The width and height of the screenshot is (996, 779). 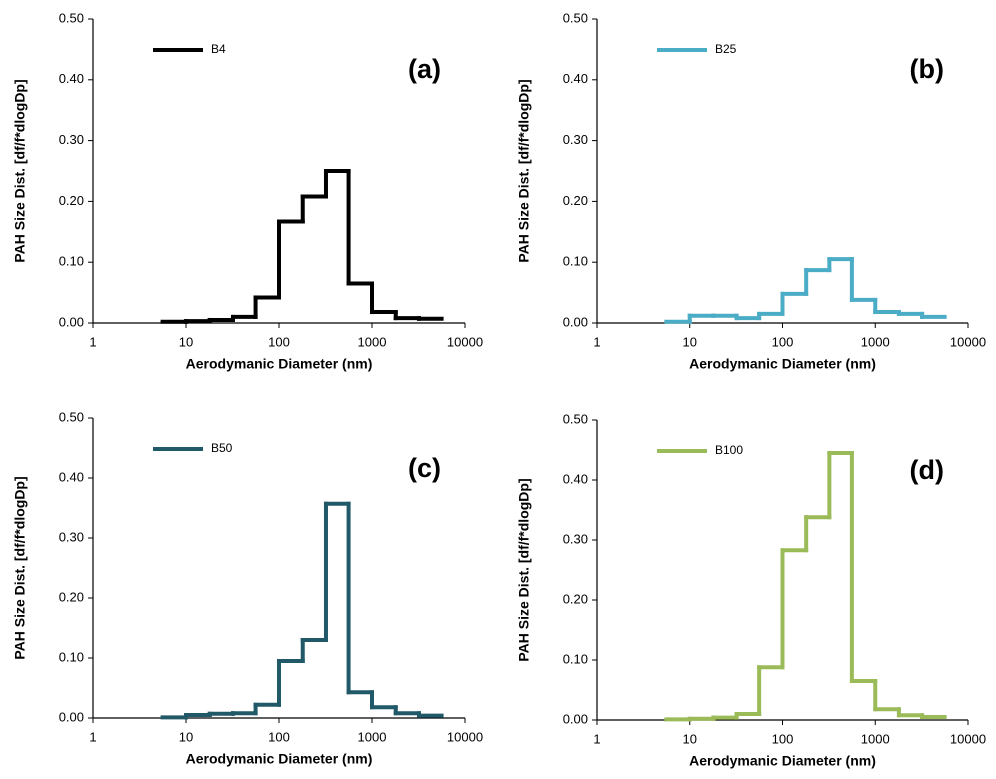 What do you see at coordinates (424, 69) in the screenshot?
I see `panel-label: (a)` at bounding box center [424, 69].